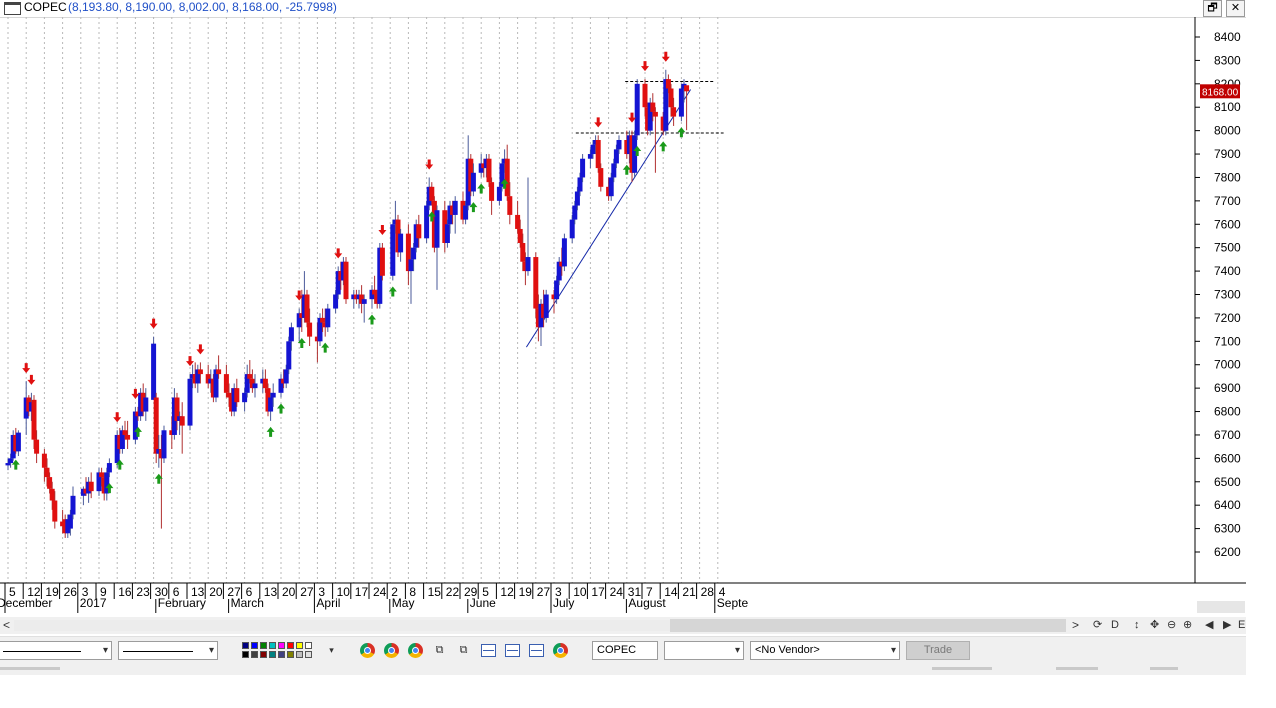 The height and width of the screenshot is (708, 1276). Describe the element at coordinates (1220, 91) in the screenshot. I see `last-price-tag` at that location.